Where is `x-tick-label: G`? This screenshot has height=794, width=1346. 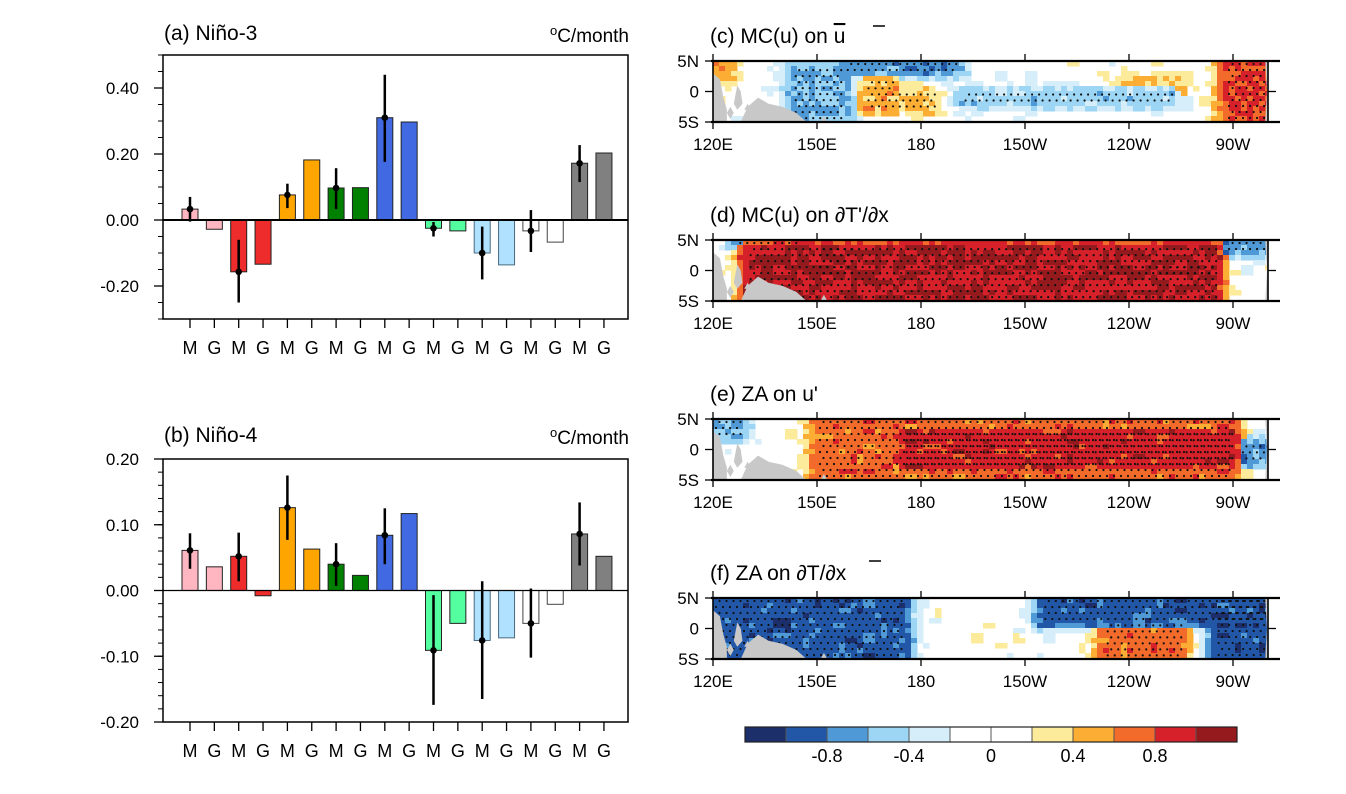
x-tick-label: G is located at coordinates (360, 751).